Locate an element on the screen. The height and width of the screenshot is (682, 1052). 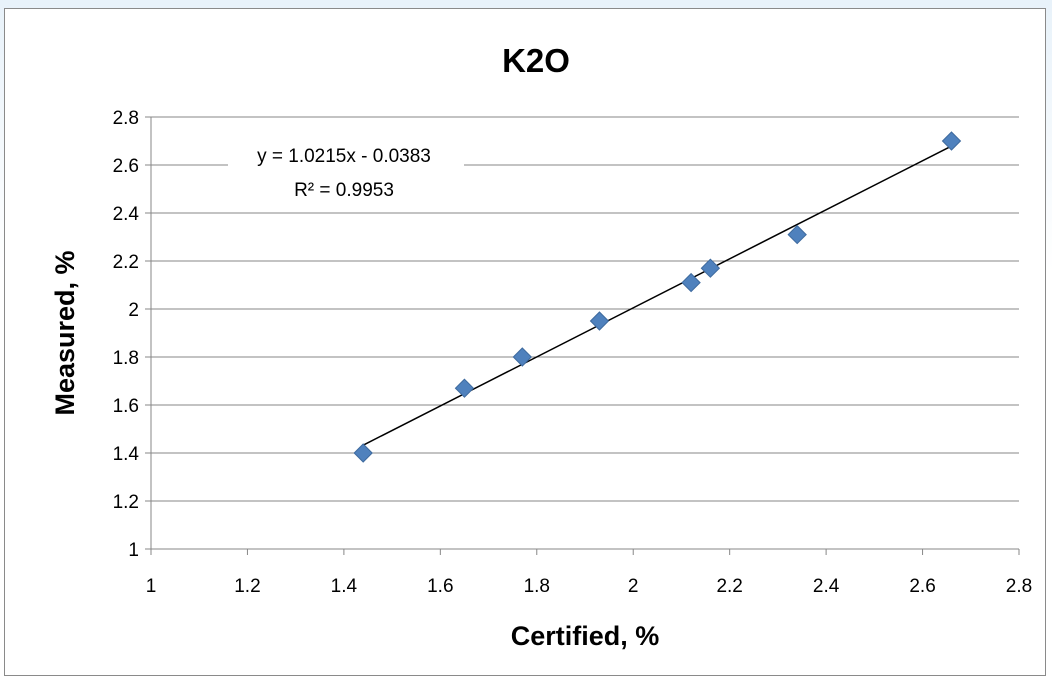
y-axis-title: Measured, % is located at coordinates (65, 332).